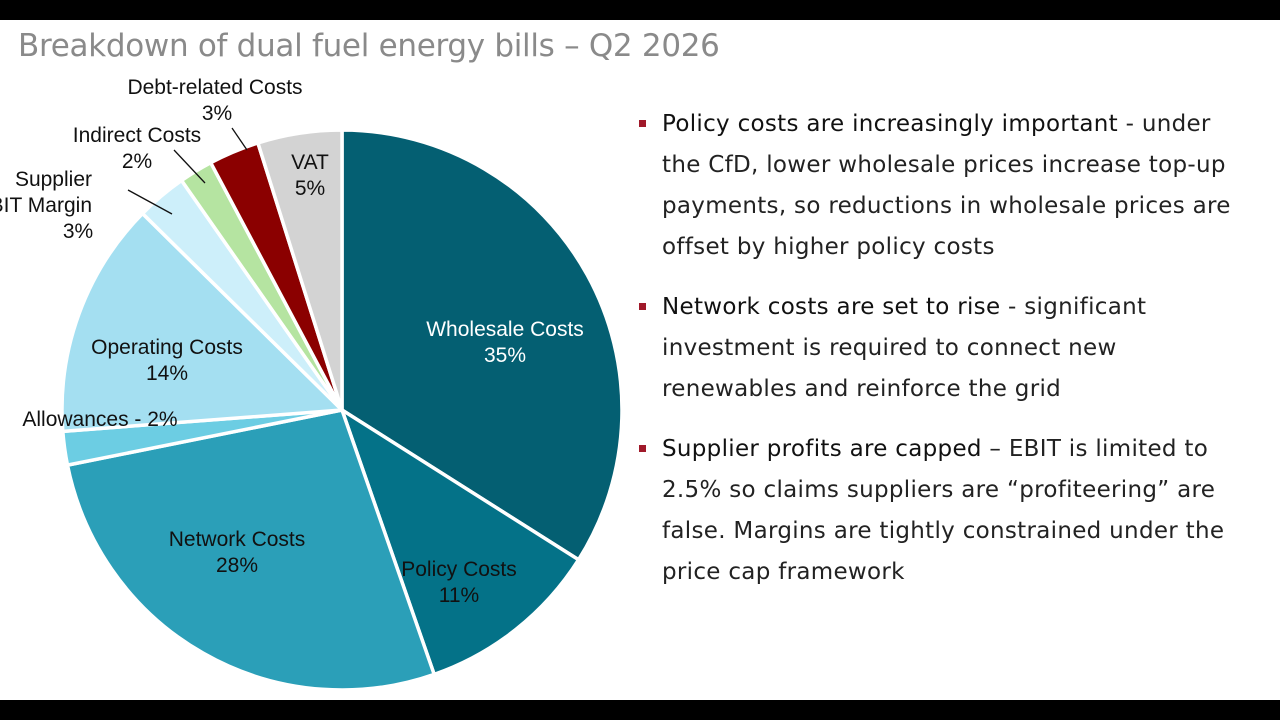 The height and width of the screenshot is (720, 1280). Describe the element at coordinates (640, 710) in the screenshot. I see `bottom-border-bar` at that location.